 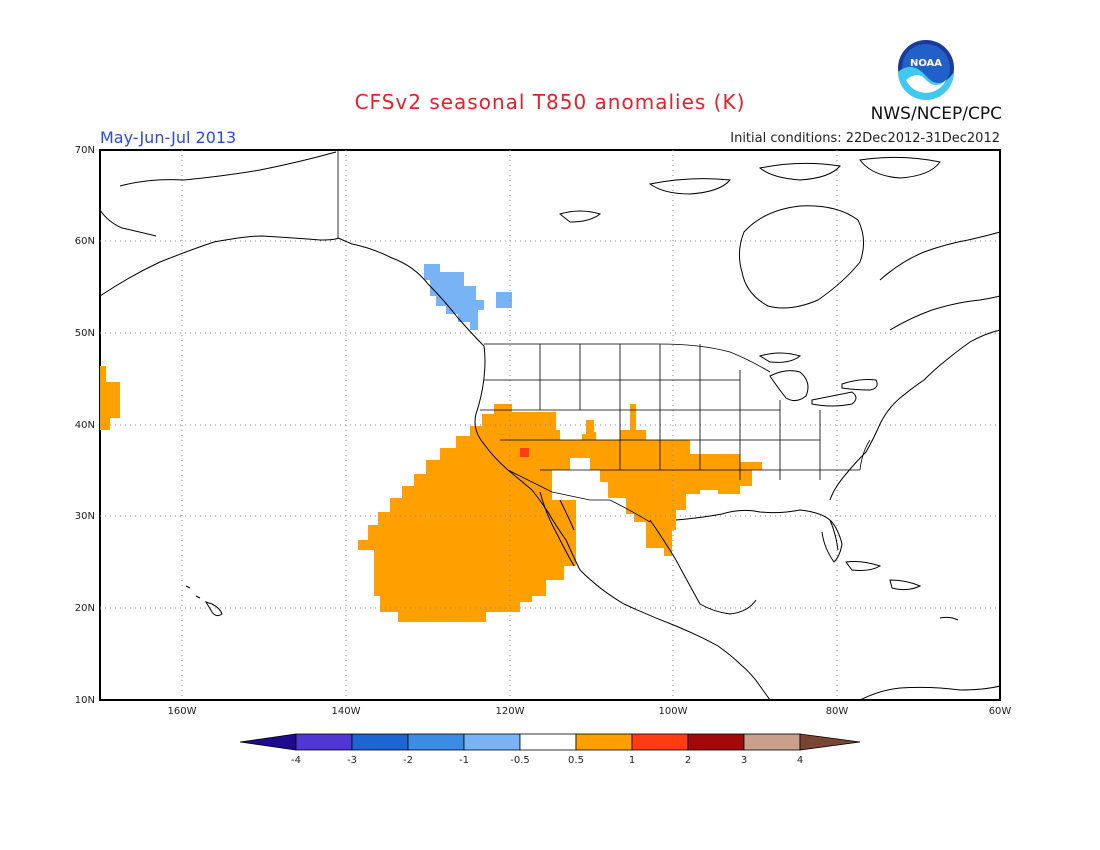 What do you see at coordinates (408, 760) in the screenshot?
I see `colorbar-label-m2: -2` at bounding box center [408, 760].